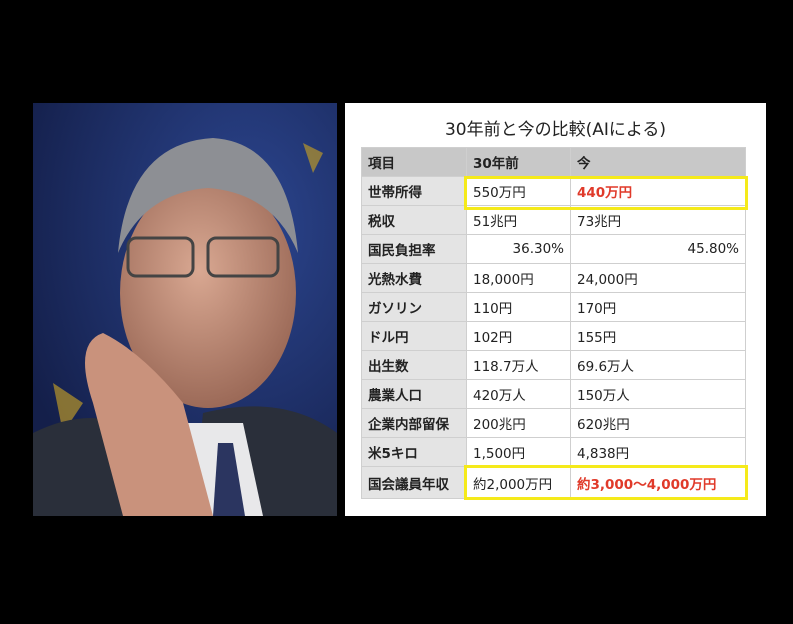 The image size is (793, 624). I want to click on value-now: 620兆円, so click(658, 423).